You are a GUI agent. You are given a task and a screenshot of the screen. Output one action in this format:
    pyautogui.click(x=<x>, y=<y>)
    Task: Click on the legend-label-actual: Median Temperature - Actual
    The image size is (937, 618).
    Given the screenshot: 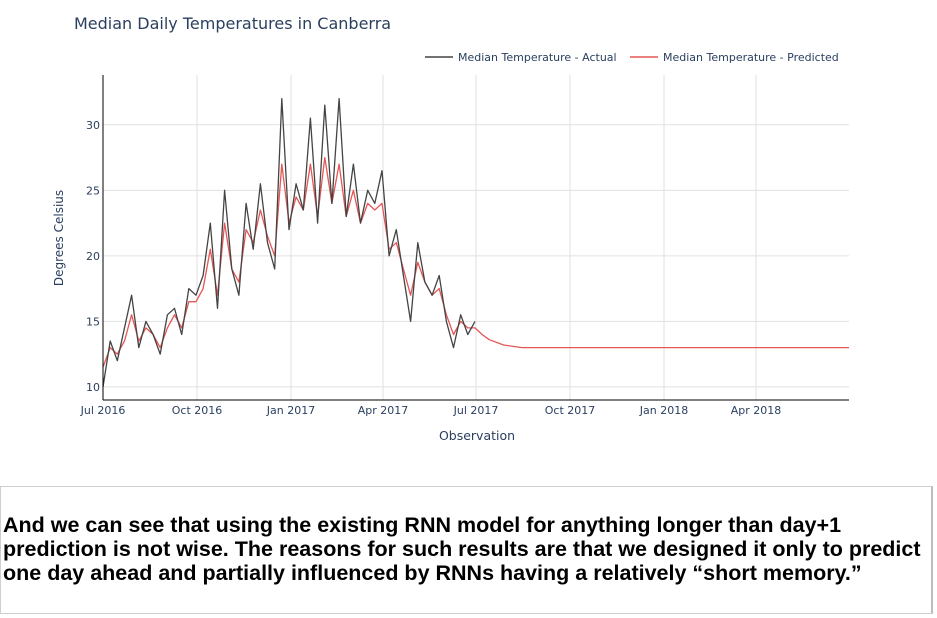 What is the action you would take?
    pyautogui.click(x=537, y=57)
    